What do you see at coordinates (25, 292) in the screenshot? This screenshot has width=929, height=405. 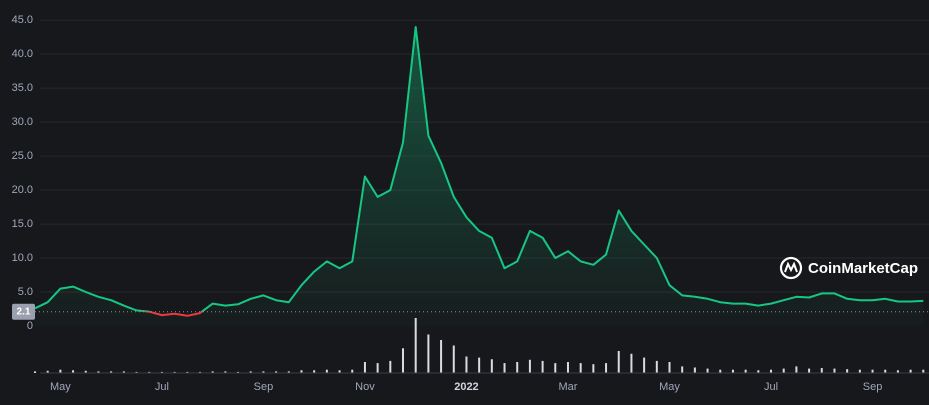 I see `y-tick-label: 5.0` at bounding box center [25, 292].